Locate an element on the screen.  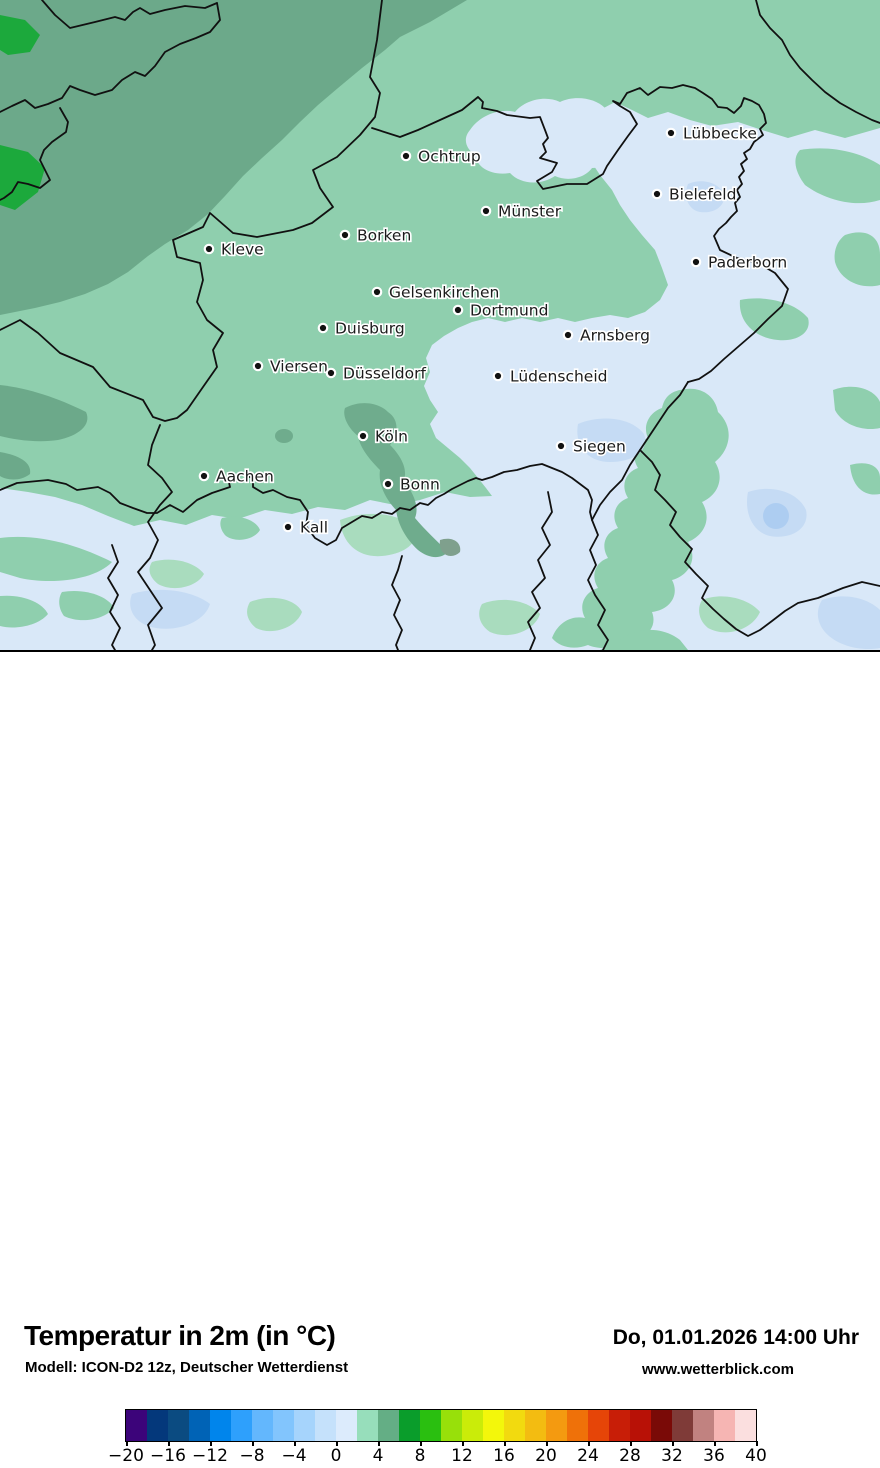
colorbar-tick-label: 36 is located at coordinates (714, 1456).